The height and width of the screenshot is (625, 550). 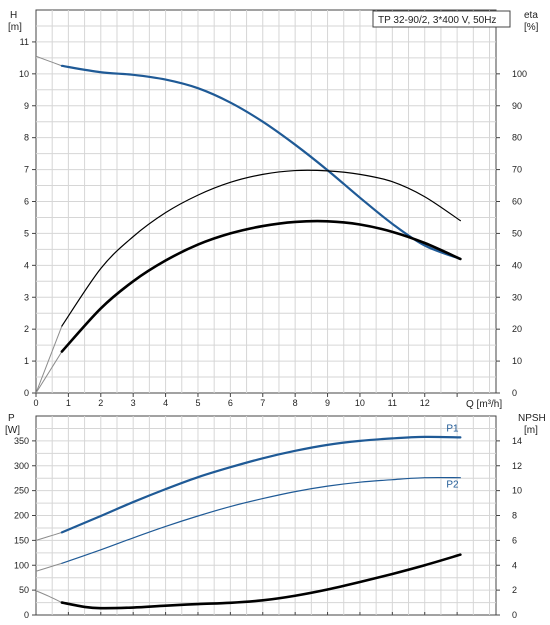 What do you see at coordinates (13, 15) in the screenshot?
I see `left-axis-label-h: H` at bounding box center [13, 15].